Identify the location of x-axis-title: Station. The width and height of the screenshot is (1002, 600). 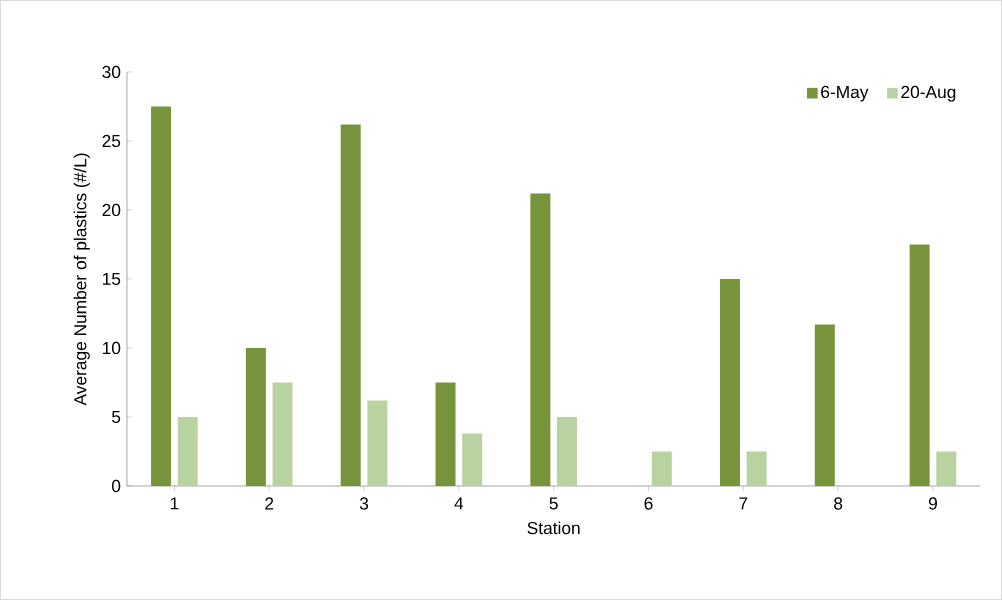
(553, 528).